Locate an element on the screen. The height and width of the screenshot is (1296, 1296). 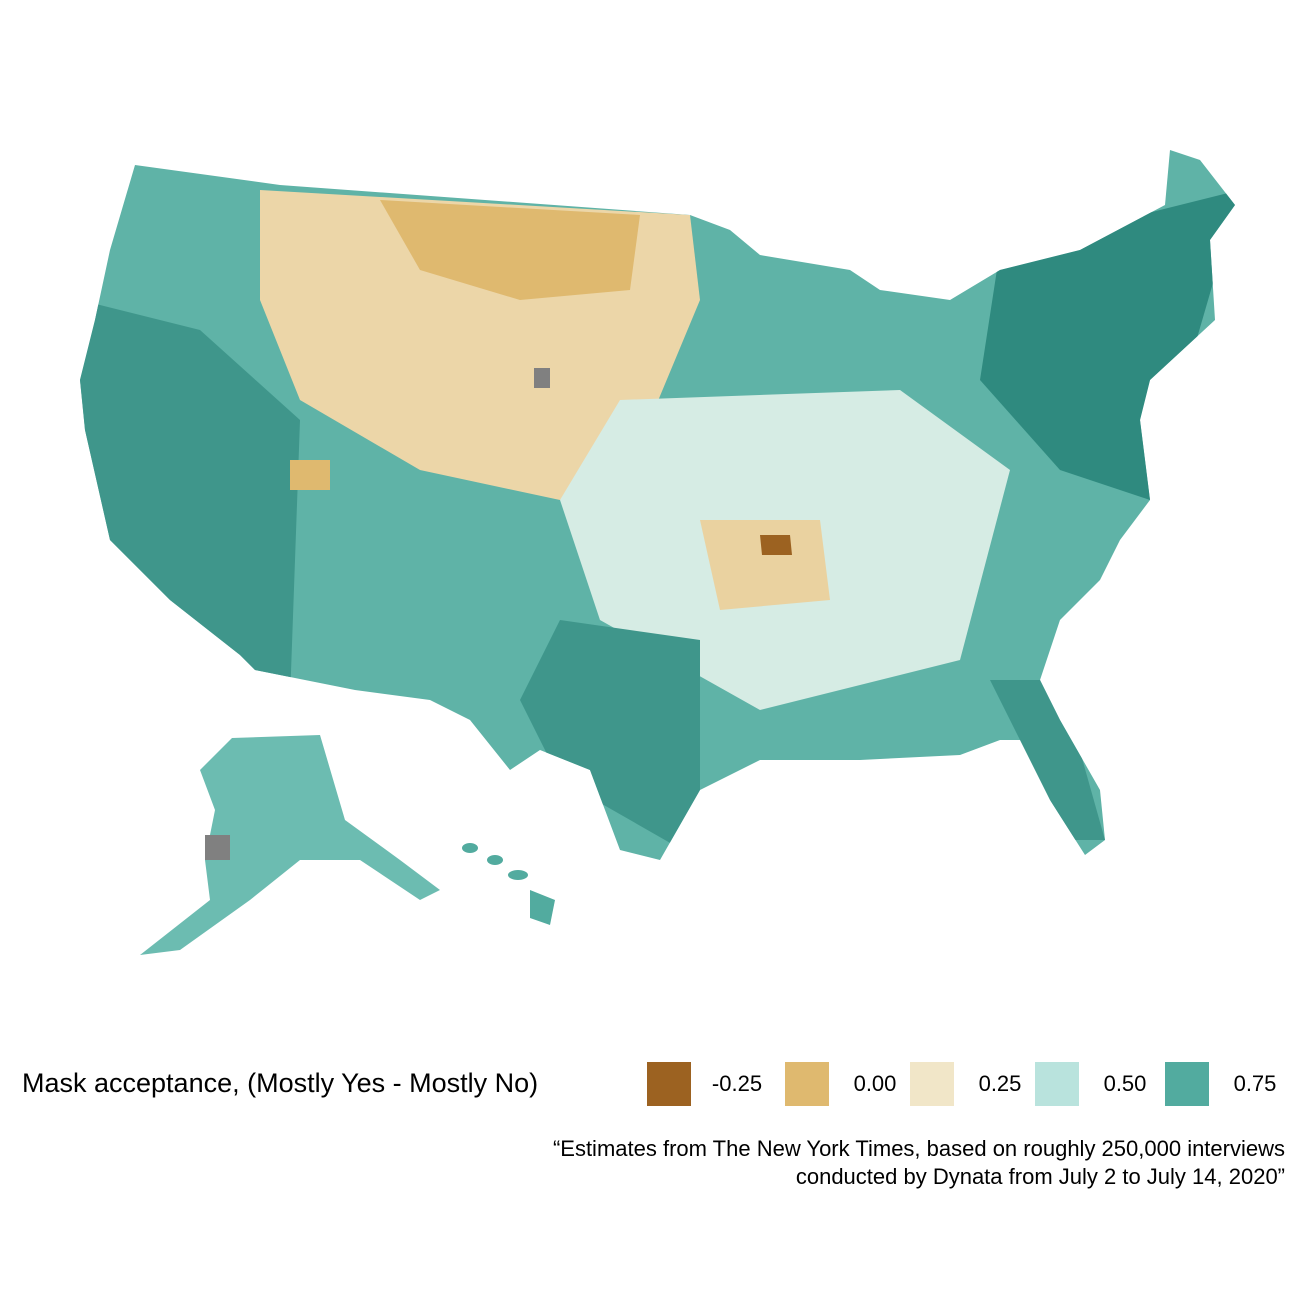
legend-label: 0.75 is located at coordinates (1255, 1083).